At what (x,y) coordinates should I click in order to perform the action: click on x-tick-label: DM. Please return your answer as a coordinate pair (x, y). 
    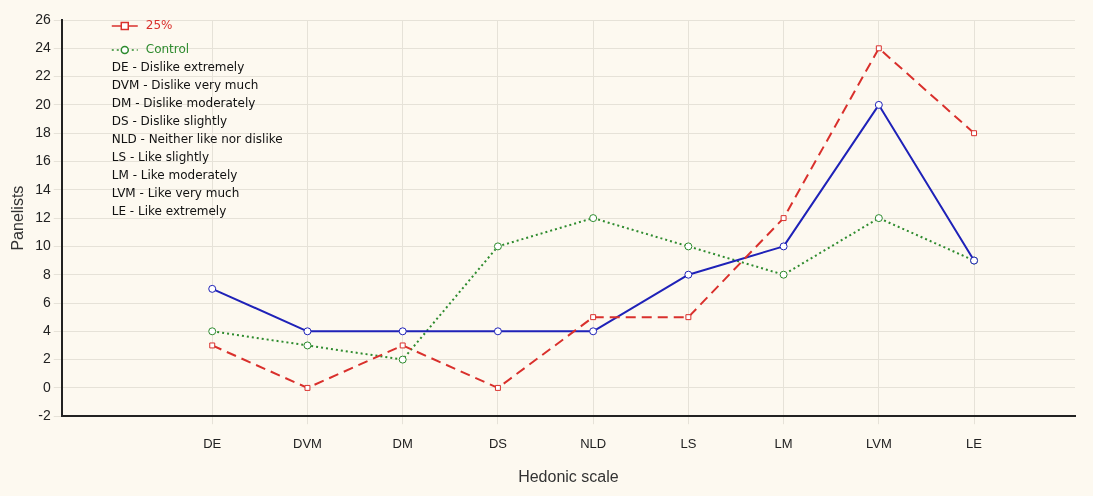
    Looking at the image, I should click on (402, 443).